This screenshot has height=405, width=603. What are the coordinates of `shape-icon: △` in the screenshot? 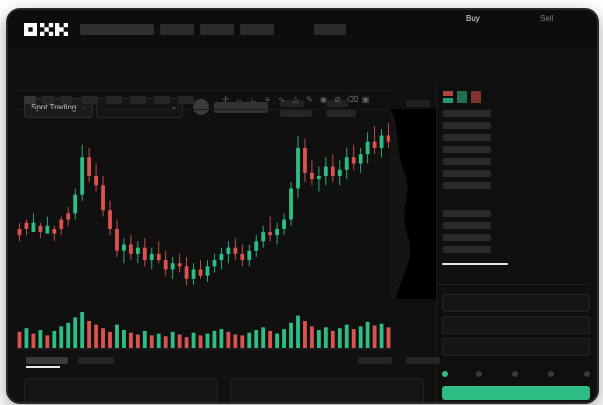 It's located at (295, 99).